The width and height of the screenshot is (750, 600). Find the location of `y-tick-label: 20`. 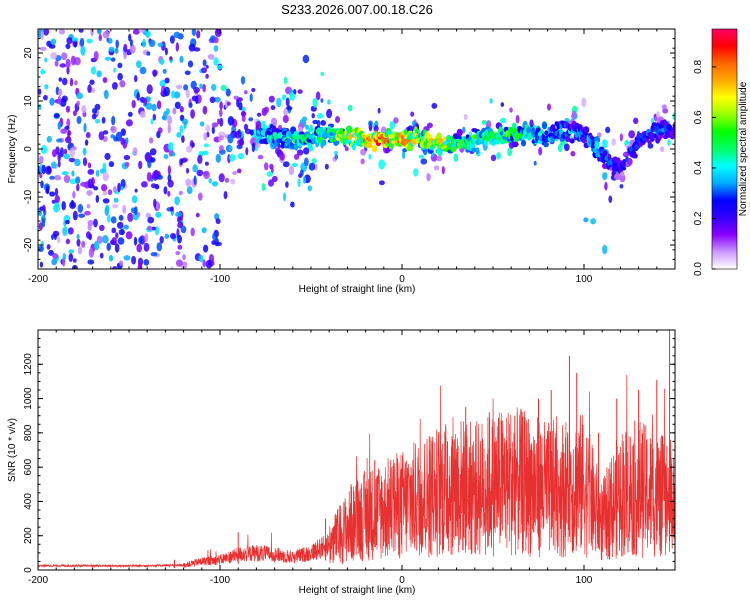

y-tick-label: 20 is located at coordinates (28, 53).